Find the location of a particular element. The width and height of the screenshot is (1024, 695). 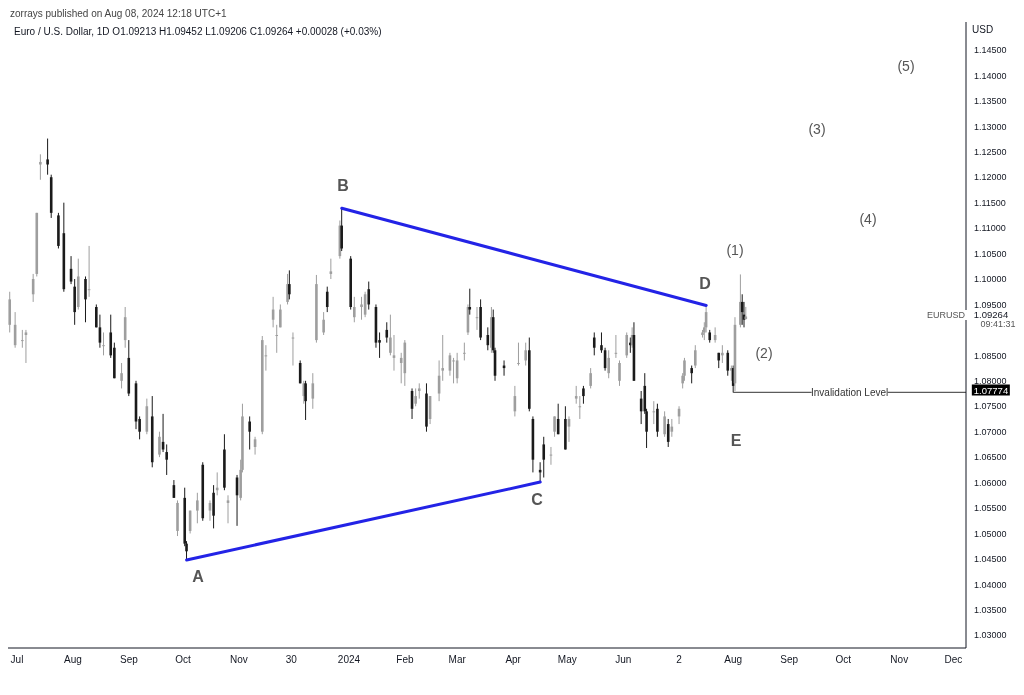

annotation: (4) is located at coordinates (868, 219).